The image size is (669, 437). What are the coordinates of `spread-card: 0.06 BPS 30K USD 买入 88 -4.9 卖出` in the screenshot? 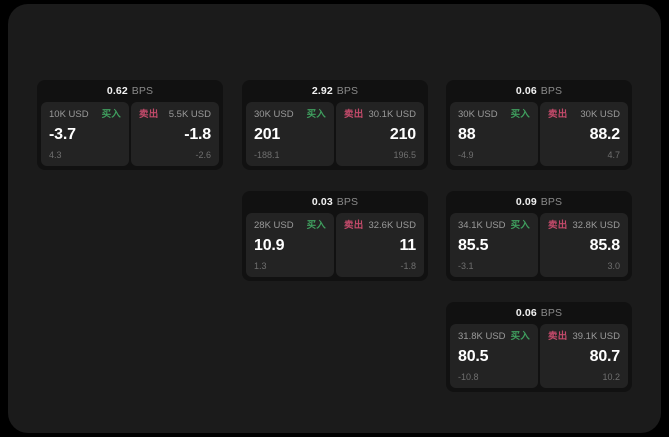 It's located at (539, 125).